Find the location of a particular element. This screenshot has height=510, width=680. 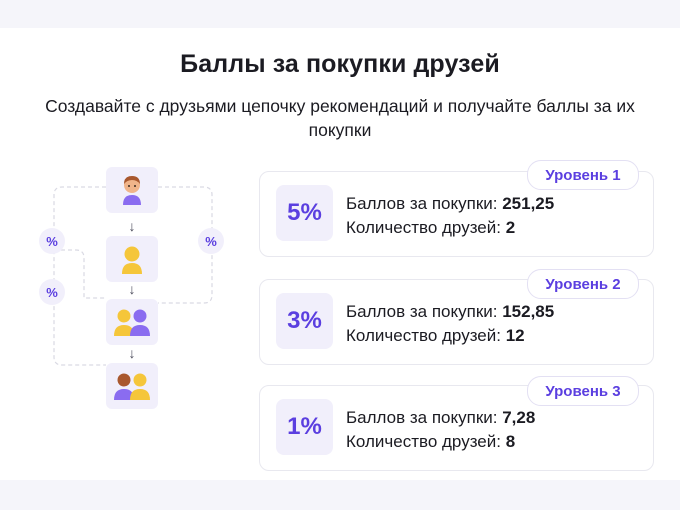

friends-value: 8 is located at coordinates (510, 441).